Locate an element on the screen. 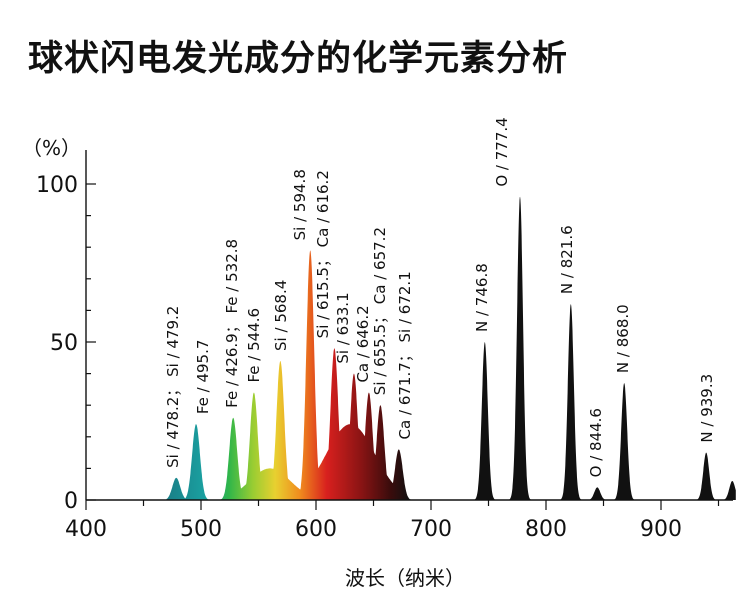  y-axis-label: （%） is located at coordinates (51, 148).